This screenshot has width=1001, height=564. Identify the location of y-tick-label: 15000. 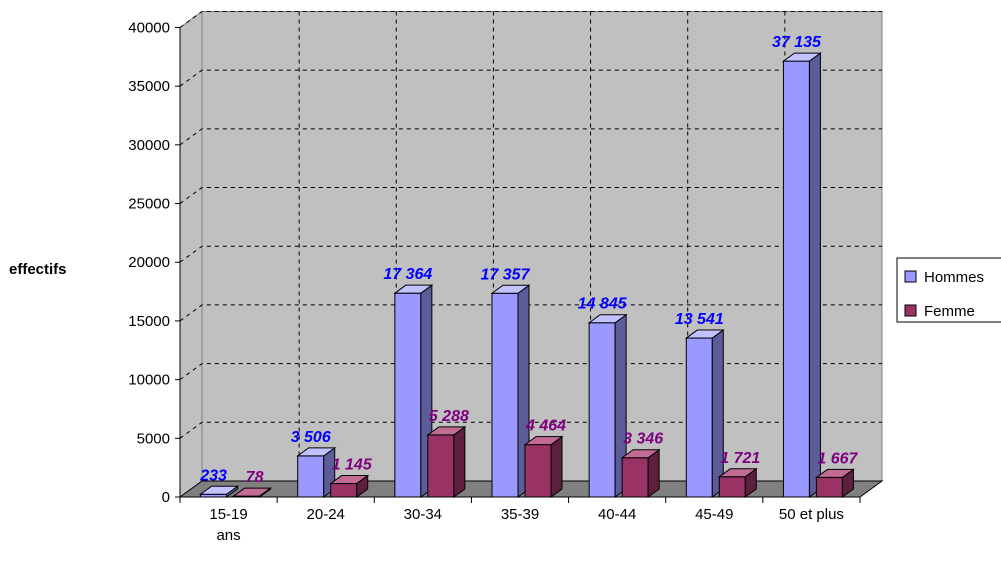
(149, 321).